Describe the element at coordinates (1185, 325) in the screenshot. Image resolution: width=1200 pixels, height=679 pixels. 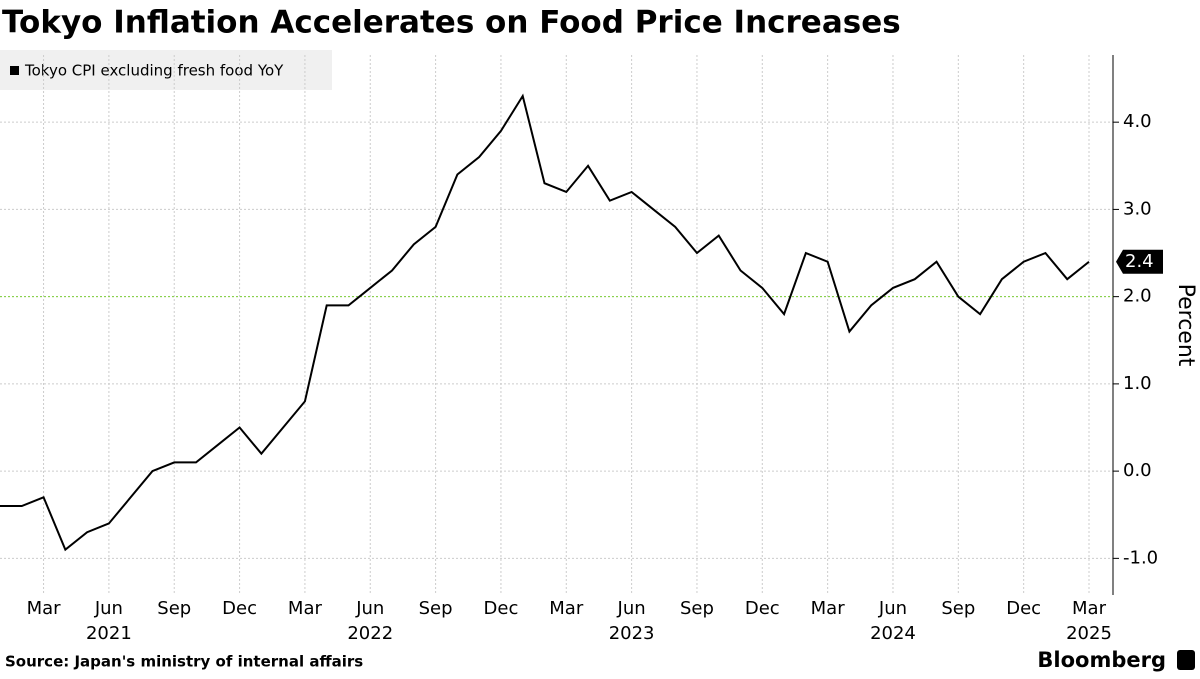
I see `y-axis-title: Percent` at that location.